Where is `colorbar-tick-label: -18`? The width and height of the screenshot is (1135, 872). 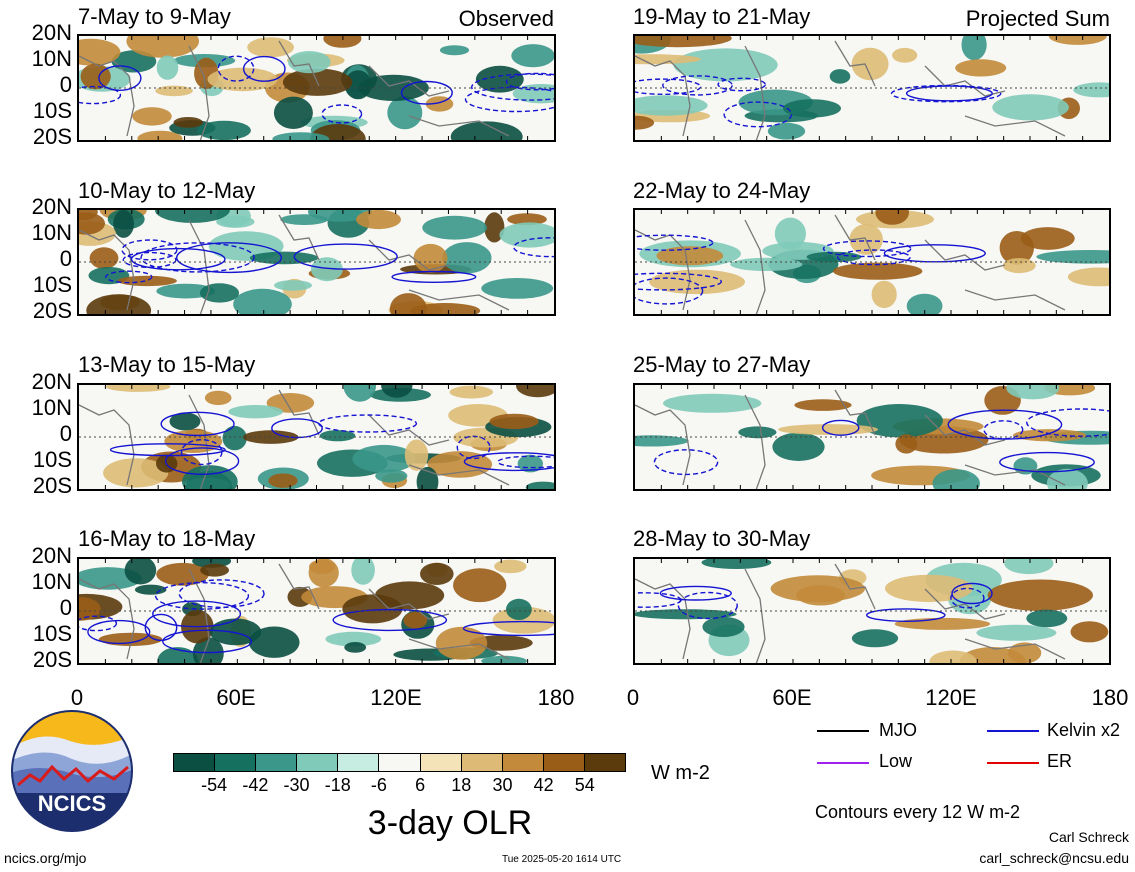
colorbar-tick-label: -18 is located at coordinates (337, 785).